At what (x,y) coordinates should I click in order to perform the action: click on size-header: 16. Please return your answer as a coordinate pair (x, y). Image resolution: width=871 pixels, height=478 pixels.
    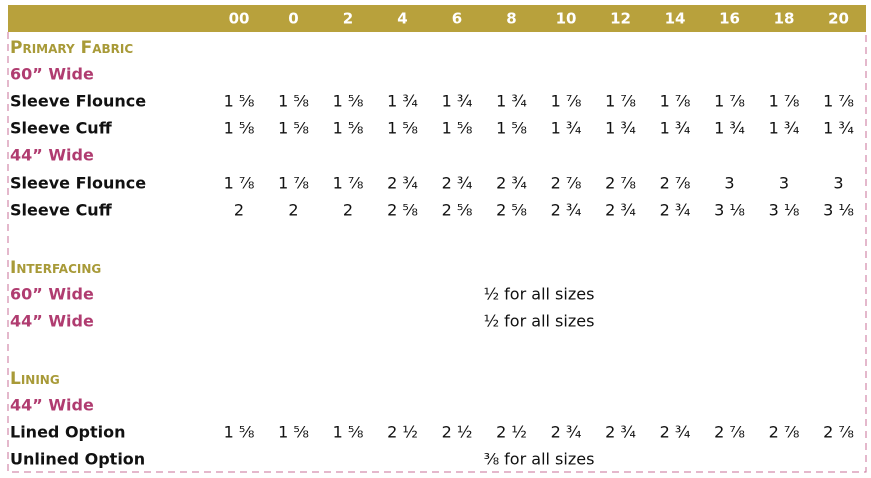
    Looking at the image, I should click on (729, 19).